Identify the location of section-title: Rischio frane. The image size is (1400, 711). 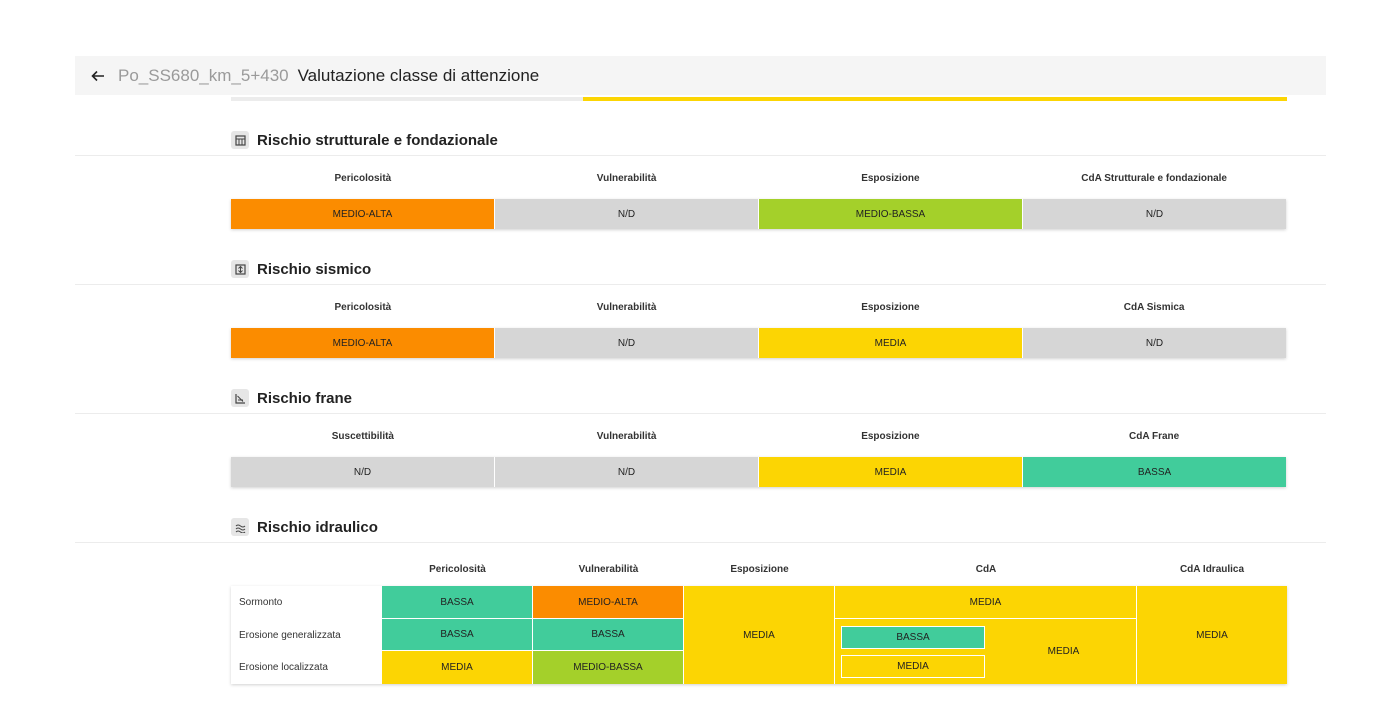
(305, 398).